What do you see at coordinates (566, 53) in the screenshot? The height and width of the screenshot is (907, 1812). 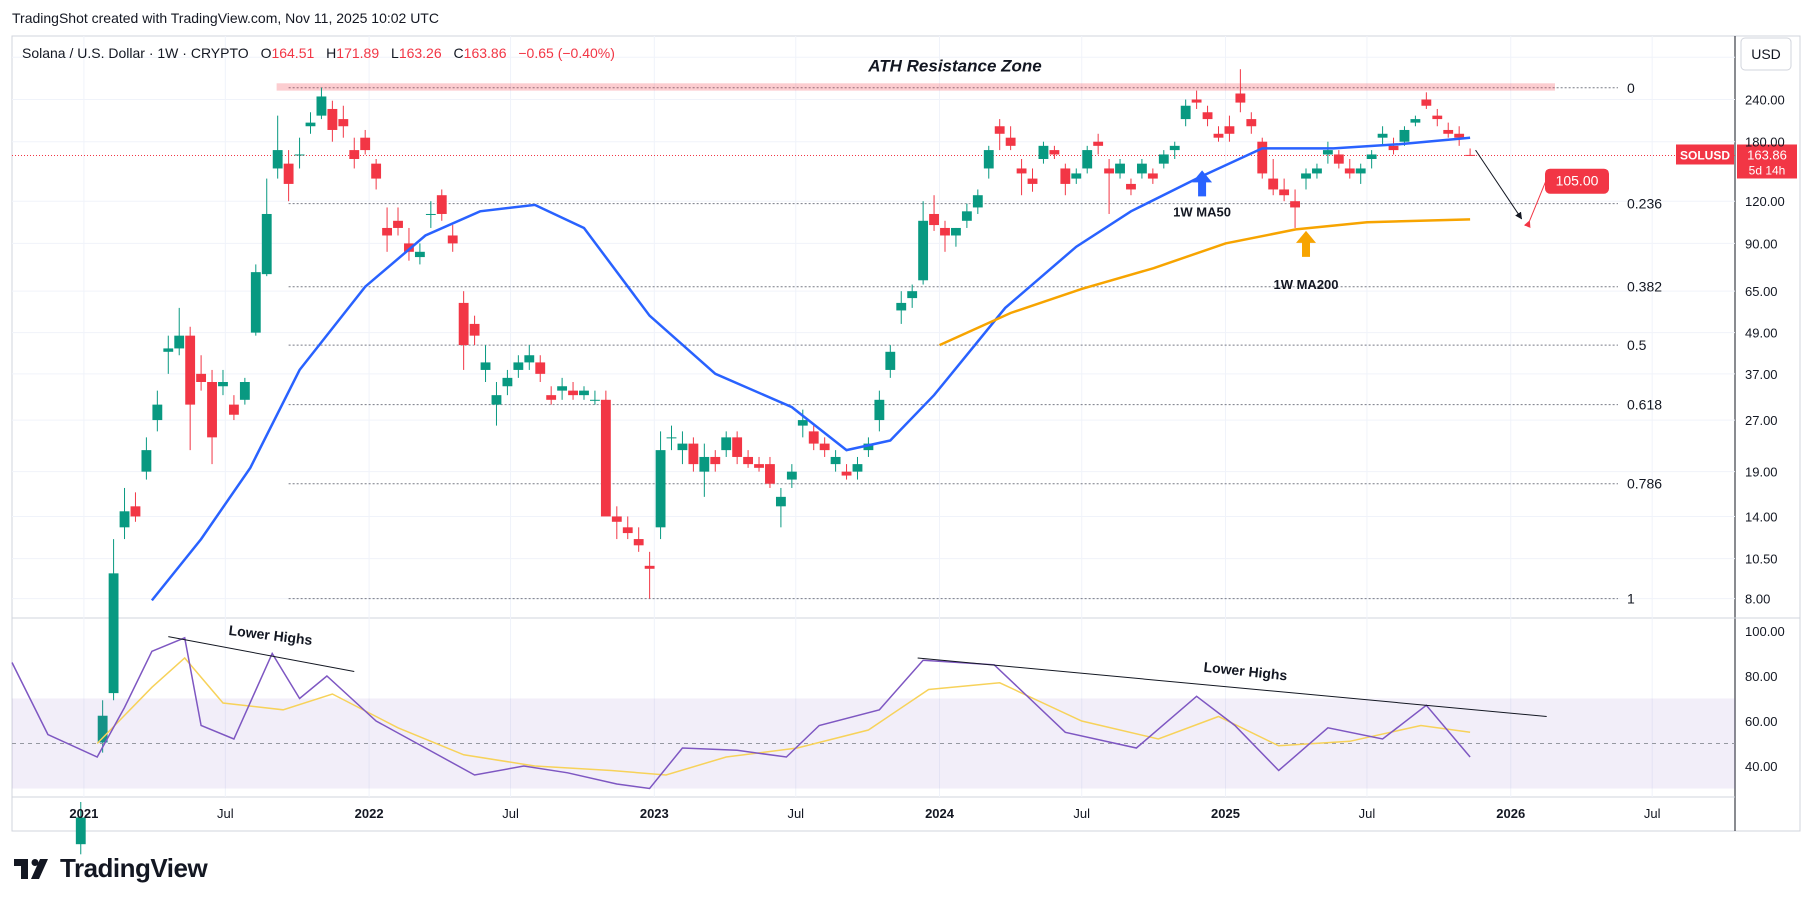 I see `ohlc-change: −0.65 (−0.40%)` at bounding box center [566, 53].